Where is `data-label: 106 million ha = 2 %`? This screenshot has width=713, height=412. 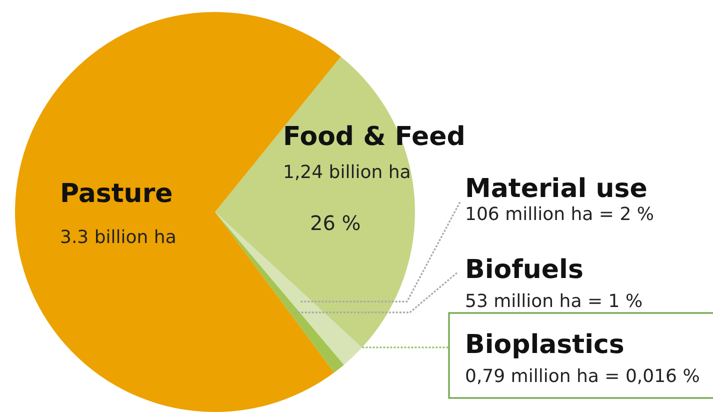 data-label: 106 million ha = 2 % is located at coordinates (559, 214).